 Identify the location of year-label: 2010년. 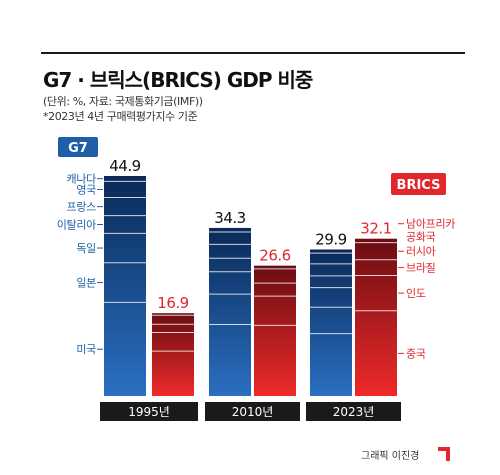
(253, 412).